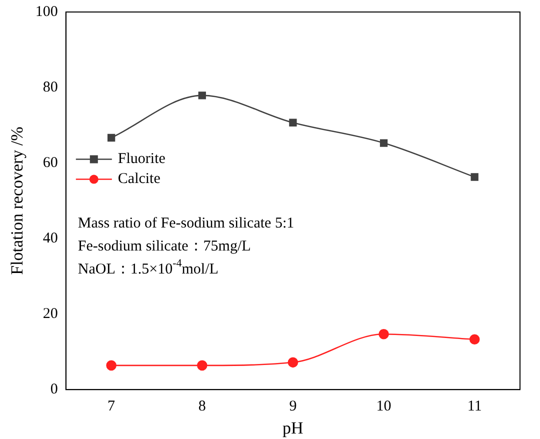 This screenshot has width=540, height=439. Describe the element at coordinates (50, 314) in the screenshot. I see `y-tick-label: 20` at that location.